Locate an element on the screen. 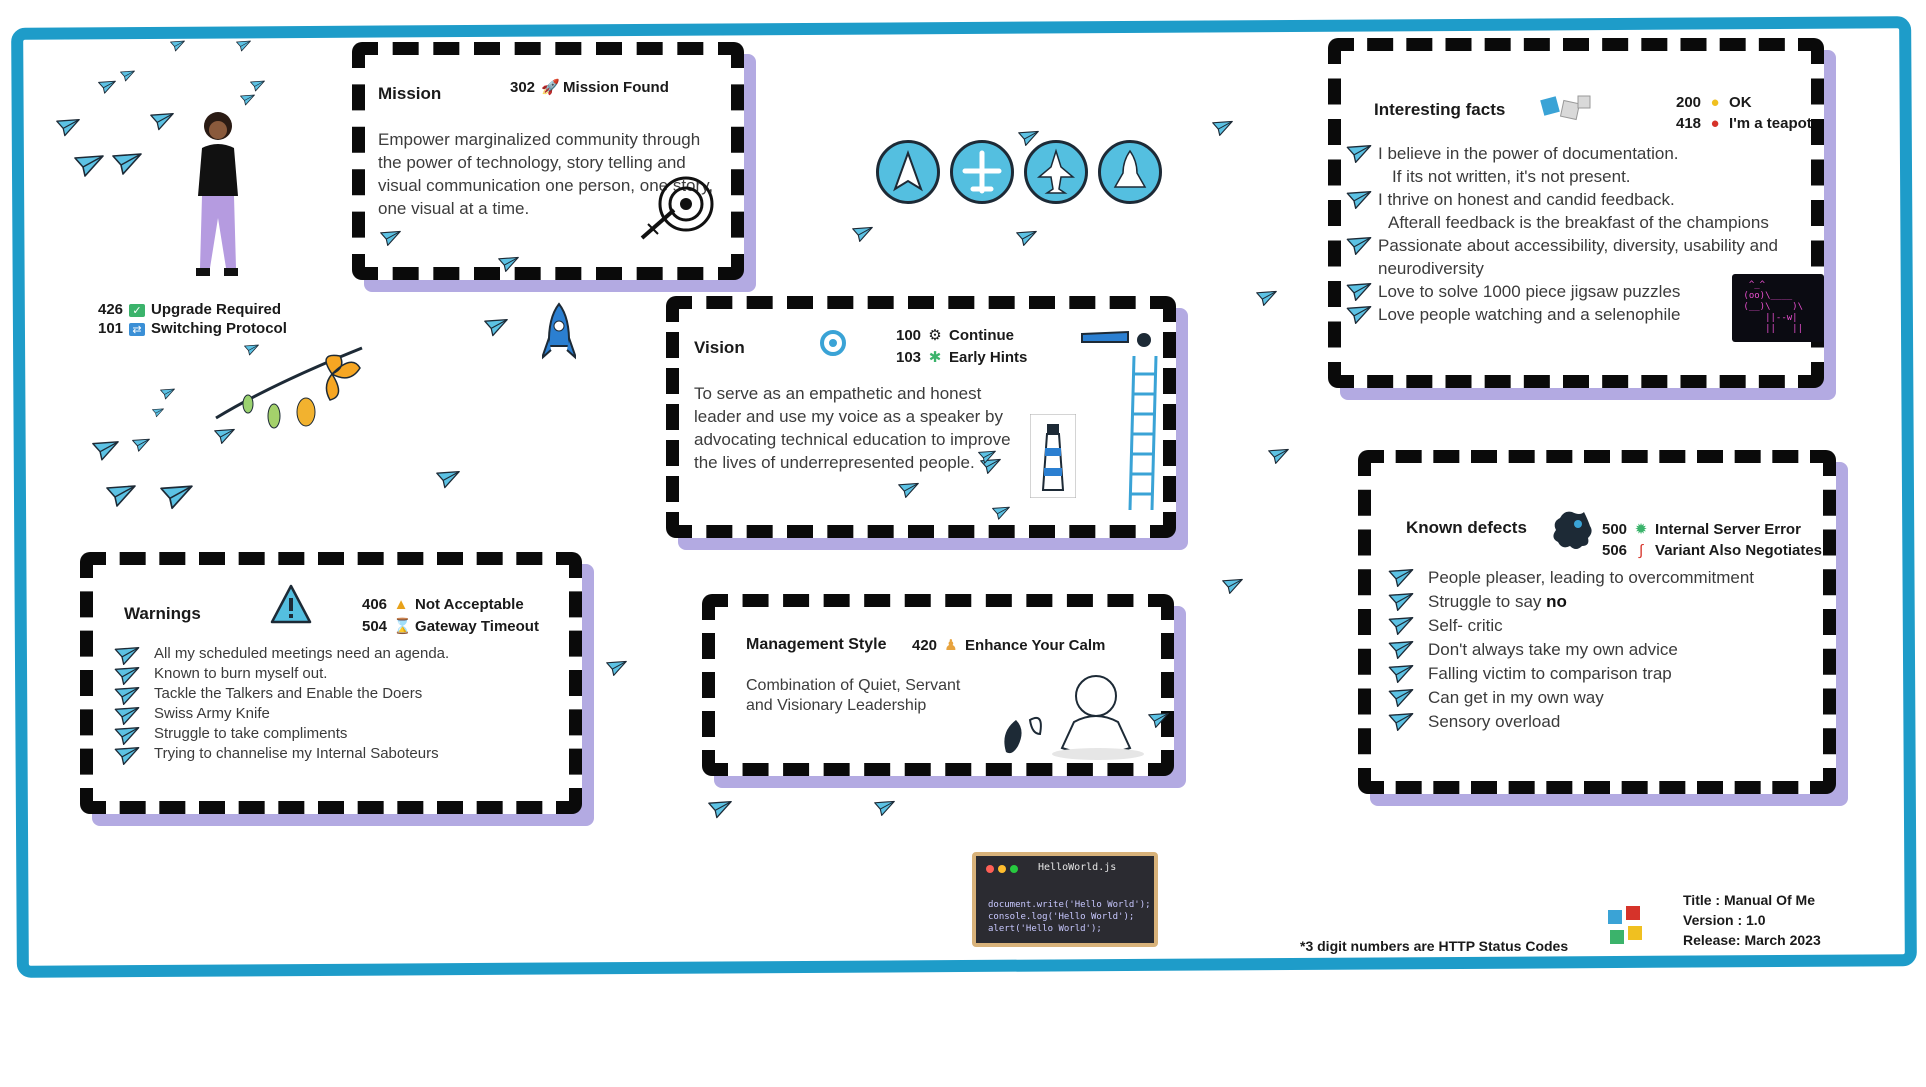 Image resolution: width=1926 pixels, height=1087 pixels. fact-item: Love to solve 1000 piece jigsaw puzzles is located at coordinates (1567, 291).